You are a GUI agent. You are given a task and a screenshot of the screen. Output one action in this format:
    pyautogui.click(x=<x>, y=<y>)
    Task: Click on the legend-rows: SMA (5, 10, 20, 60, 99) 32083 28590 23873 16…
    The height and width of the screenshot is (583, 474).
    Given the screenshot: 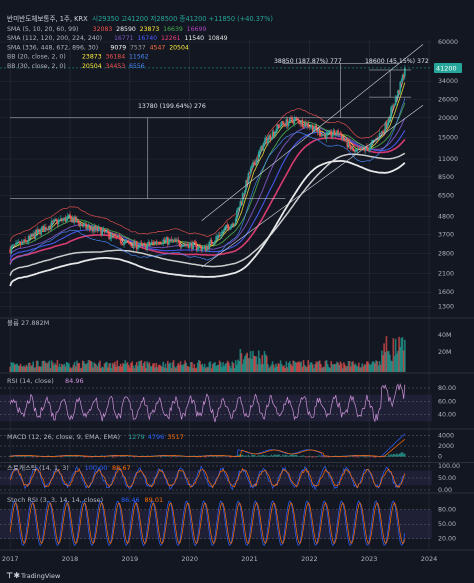 What is the action you would take?
    pyautogui.click(x=117, y=48)
    